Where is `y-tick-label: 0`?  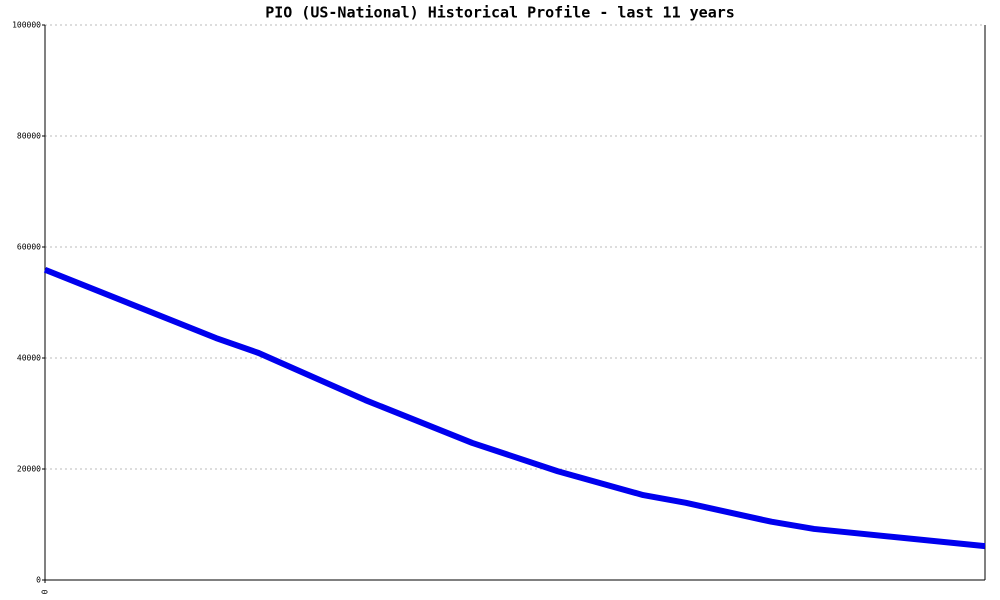
y-tick-label: 0 is located at coordinates (38, 580).